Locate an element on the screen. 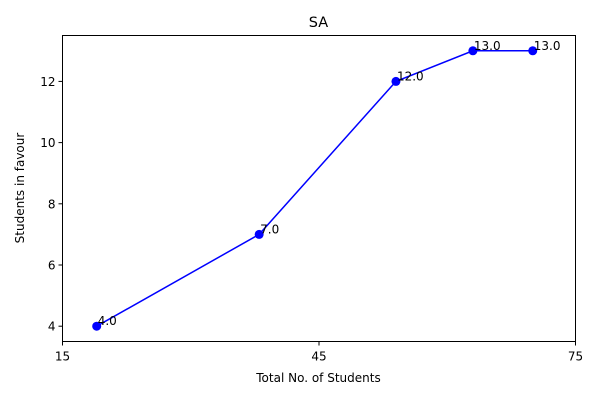  data-label: 12.0 is located at coordinates (410, 76).